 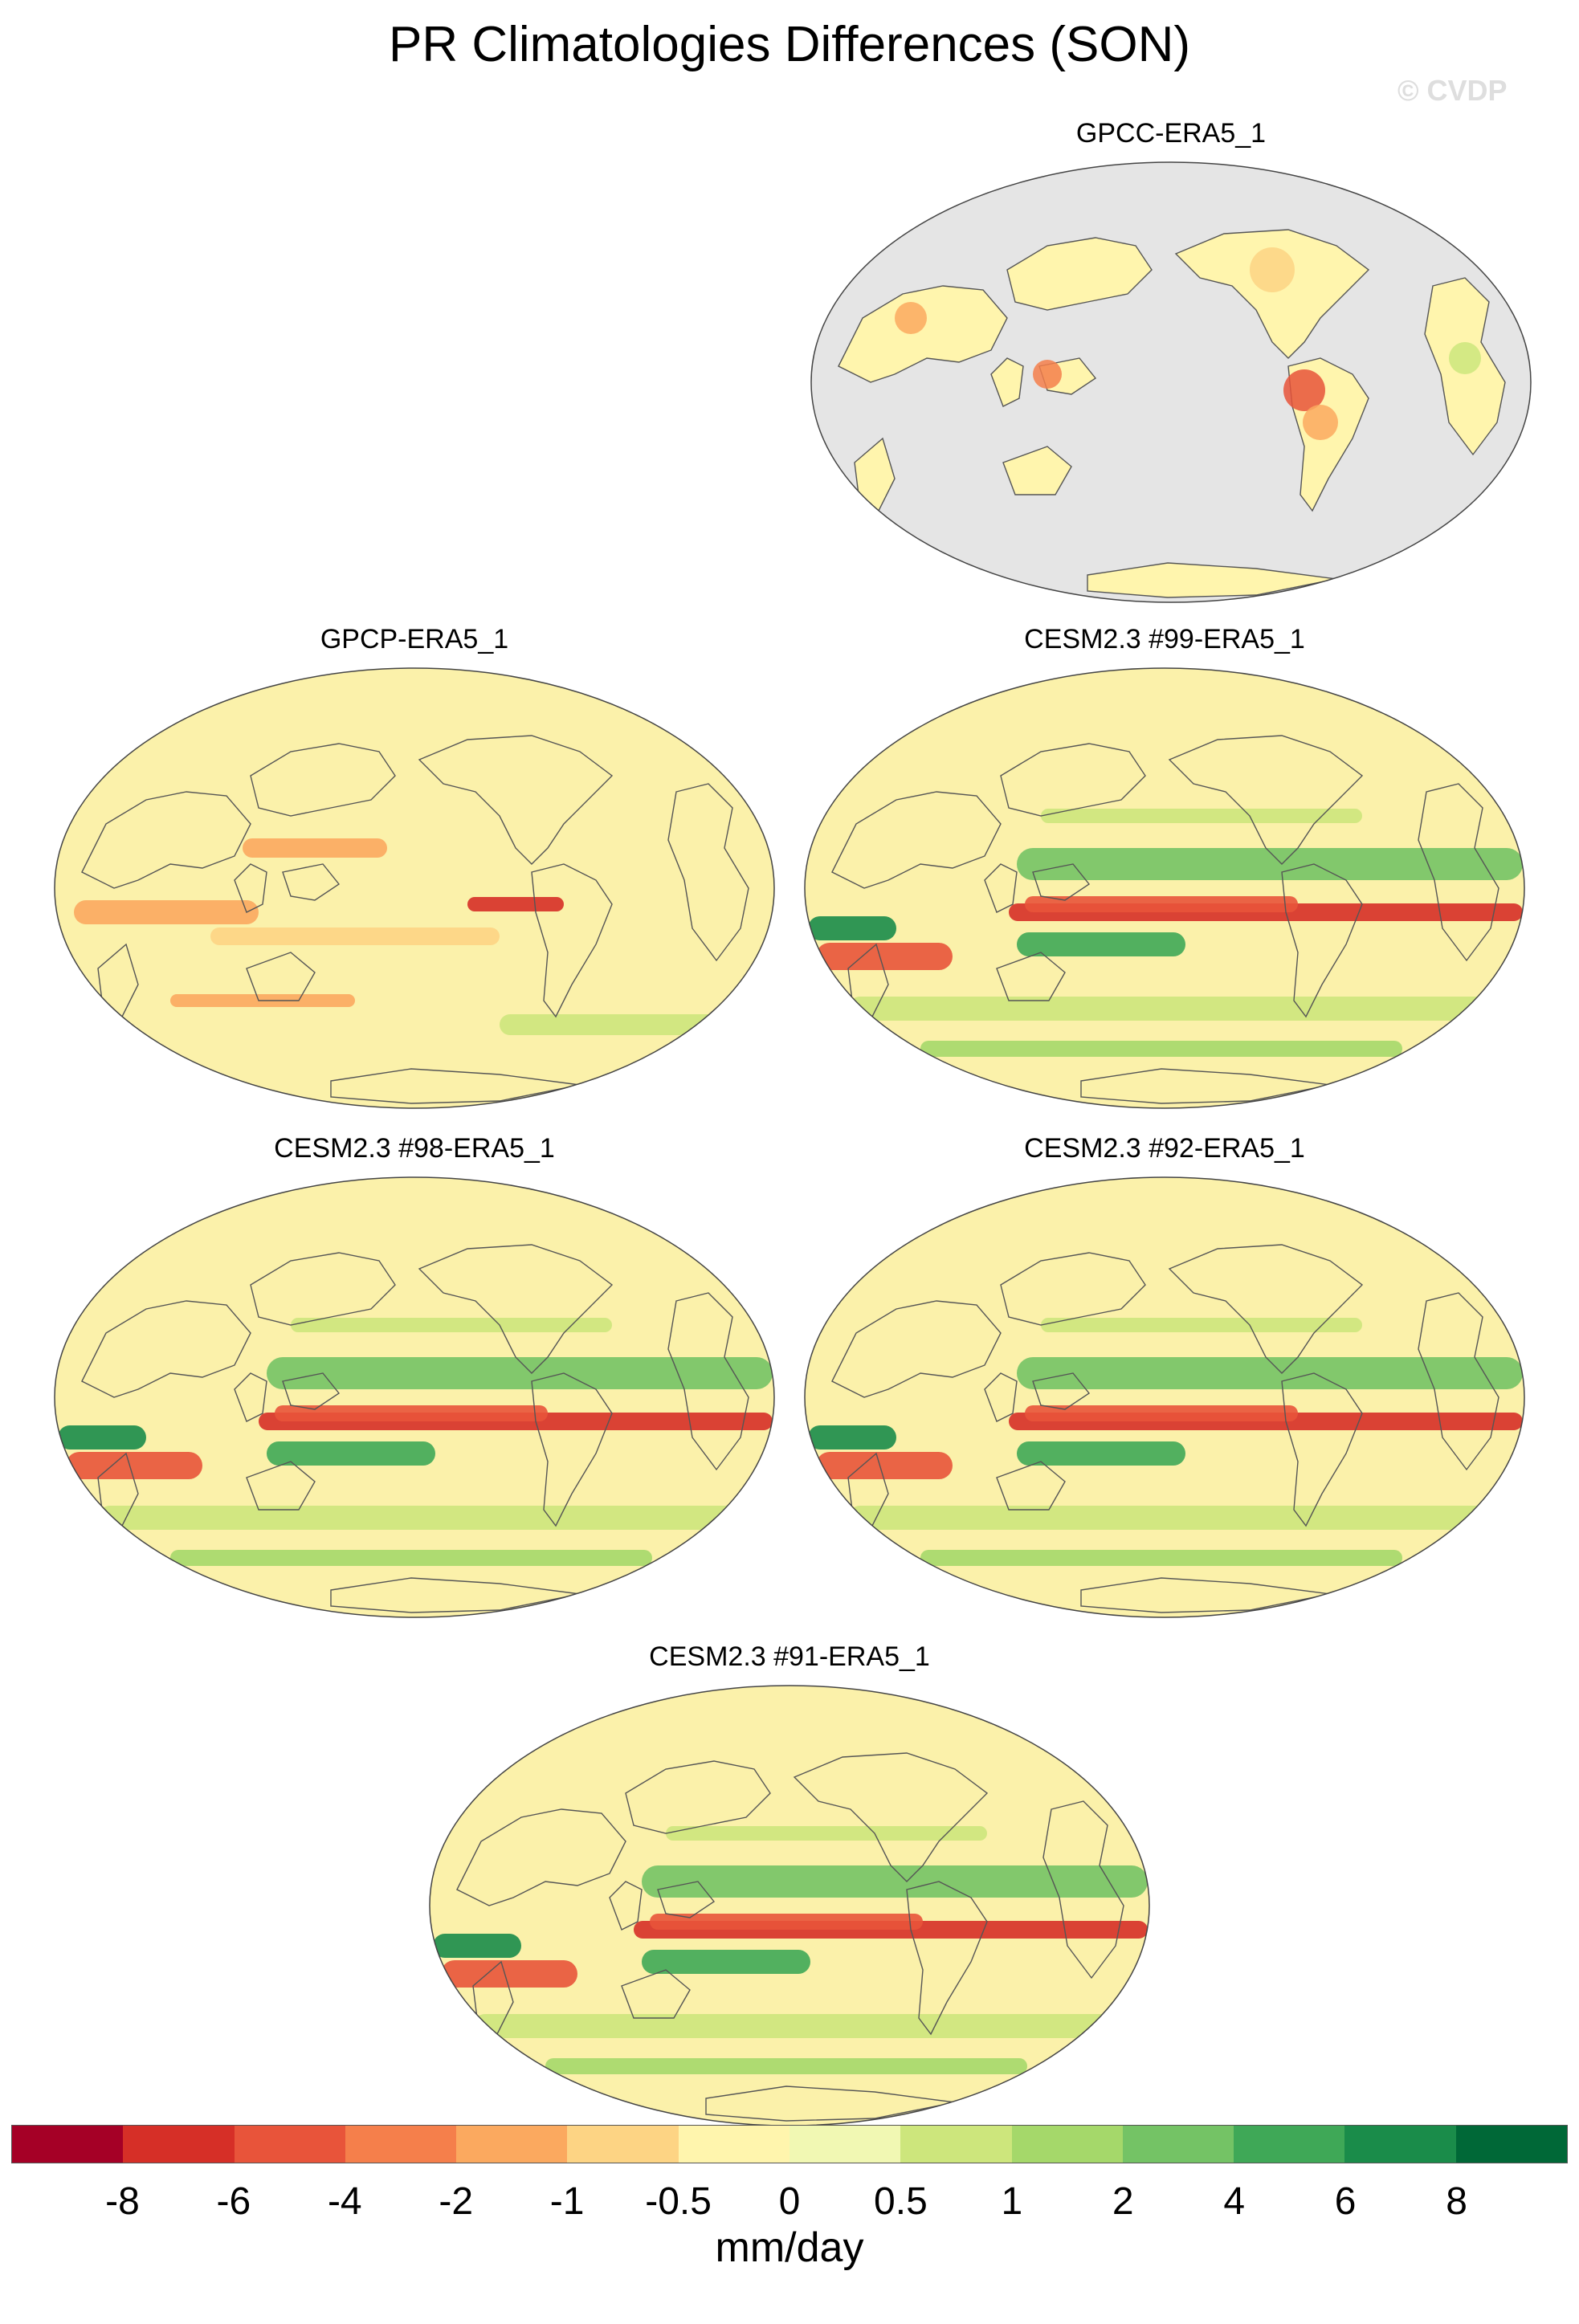 I want to click on map-panel-cesm-98: CESM2.3 #98-ERA5_1, so click(x=414, y=1381).